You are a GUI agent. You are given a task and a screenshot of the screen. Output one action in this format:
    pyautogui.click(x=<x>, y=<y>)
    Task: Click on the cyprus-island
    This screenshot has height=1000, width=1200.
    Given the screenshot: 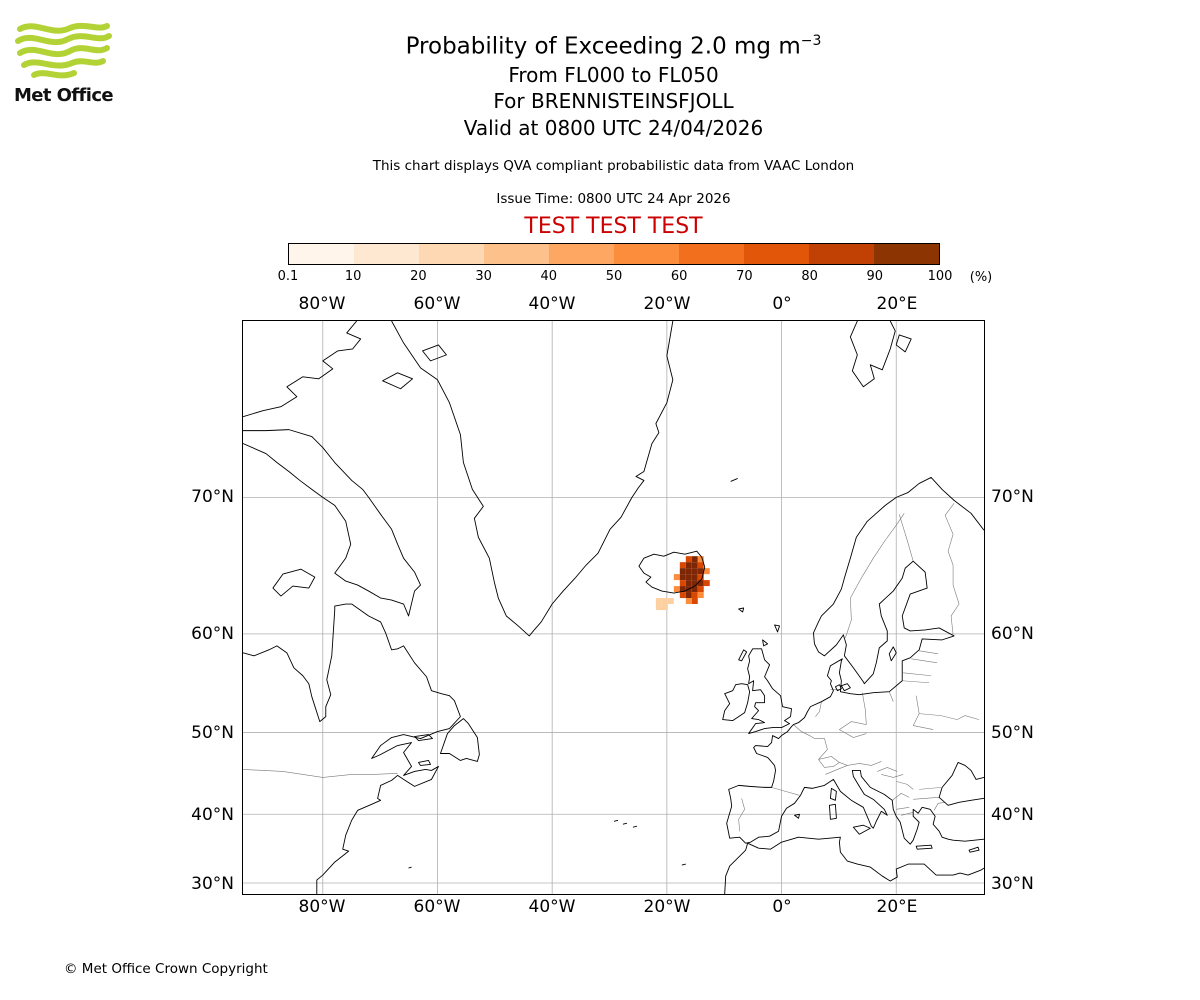 What is the action you would take?
    pyautogui.click(x=974, y=849)
    